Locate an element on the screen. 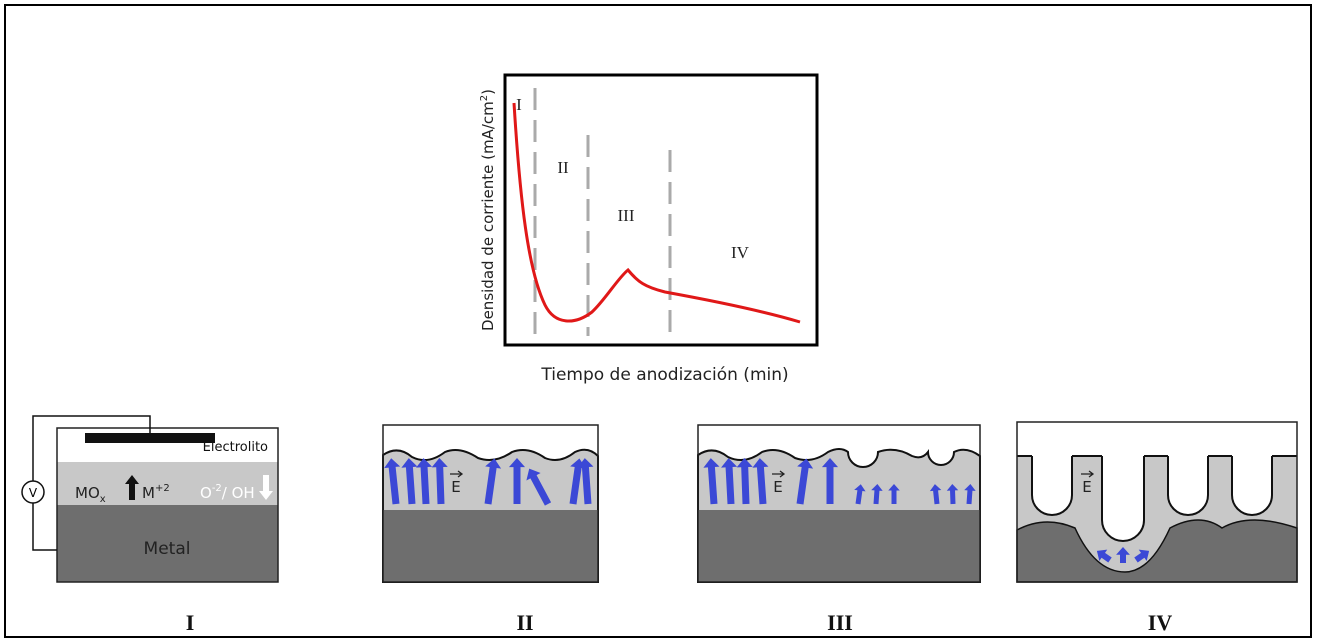 Image resolution: width=1317 pixels, height=643 pixels. ion-label: M+2 is located at coordinates (156, 492).